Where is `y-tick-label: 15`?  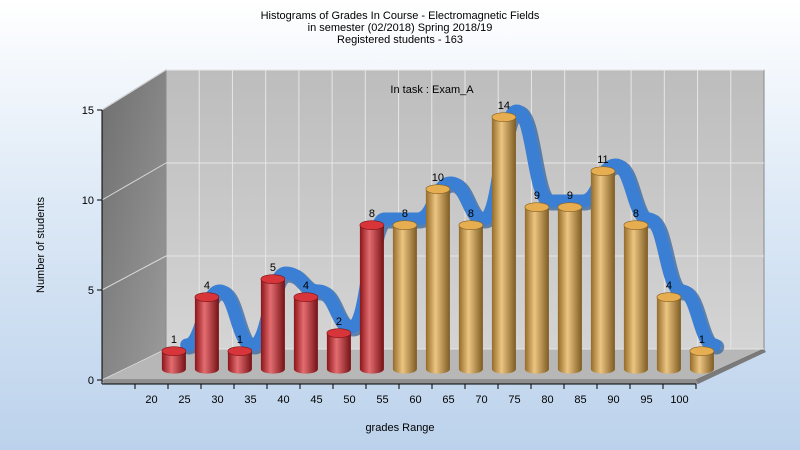
y-tick-label: 15 is located at coordinates (88, 111).